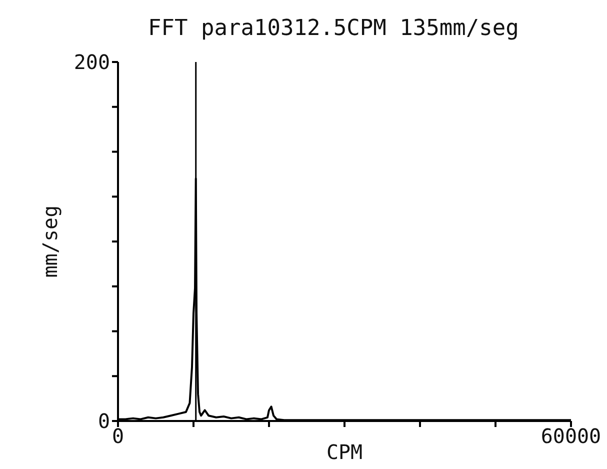 This screenshot has height=469, width=607. I want to click on x-axis-title: CPM, so click(344, 452).